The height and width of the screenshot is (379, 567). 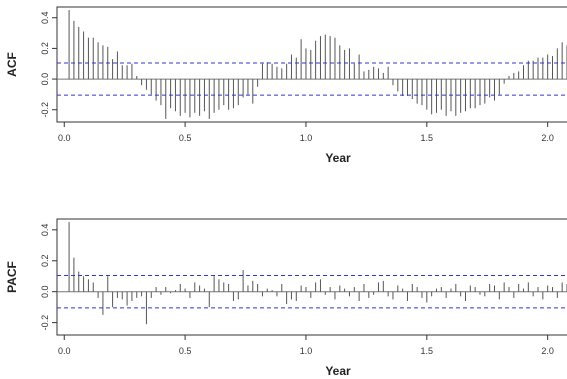 I want to click on acf-x-tick-label: 0.5, so click(x=185, y=138).